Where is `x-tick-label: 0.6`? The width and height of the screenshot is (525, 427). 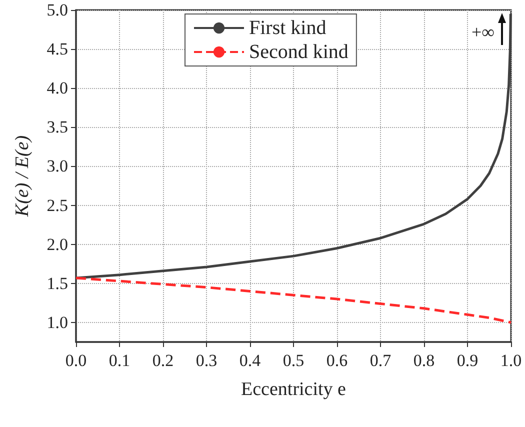
x-tick-label: 0.6 is located at coordinates (337, 360).